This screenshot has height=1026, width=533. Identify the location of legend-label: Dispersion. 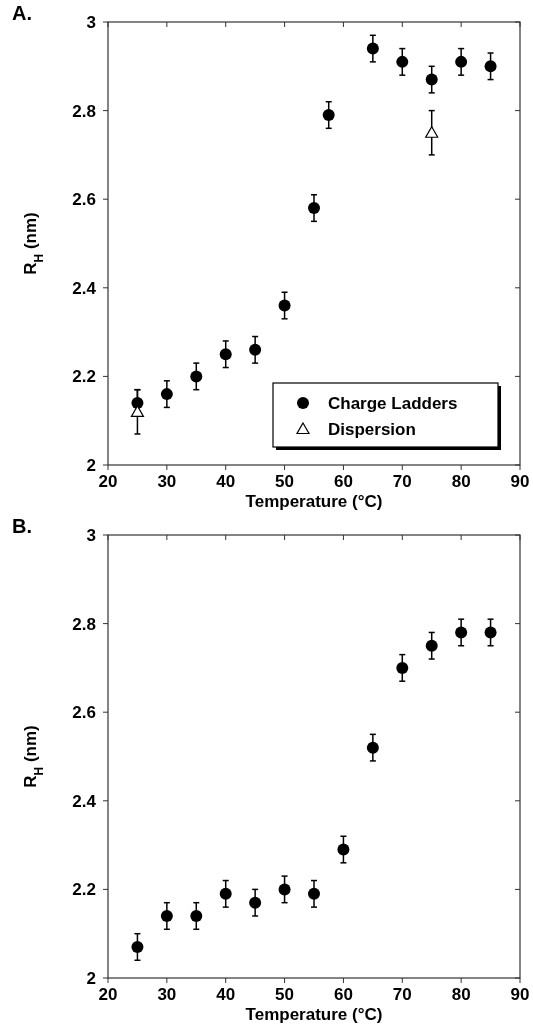
(372, 429).